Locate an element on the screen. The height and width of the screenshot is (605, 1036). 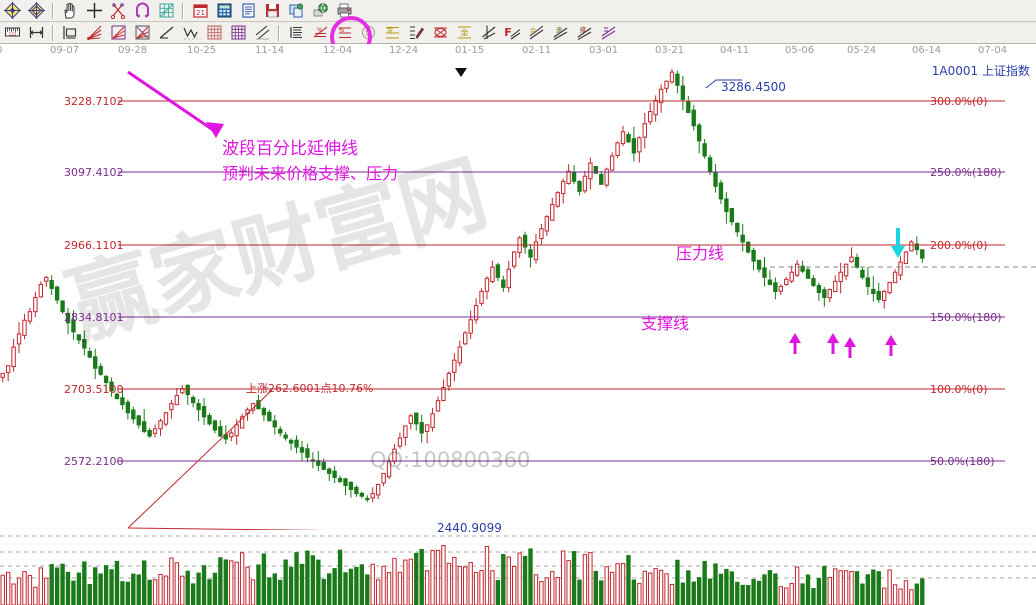
price-label: 2834.8101 is located at coordinates (94, 317).